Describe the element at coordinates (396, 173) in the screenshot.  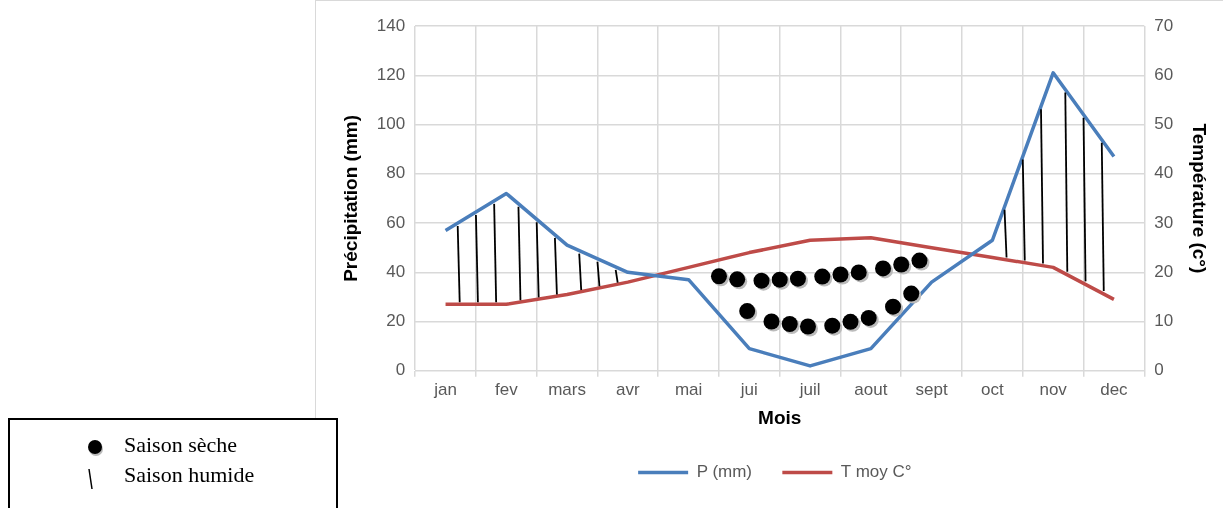
I see `y-tick-label: 80` at that location.